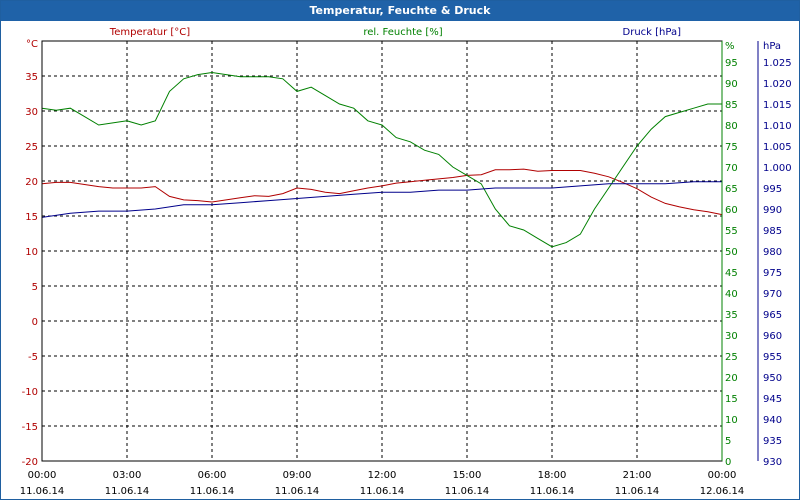  Describe the element at coordinates (30, 427) in the screenshot. I see `temperature-tick-label: -15` at that location.